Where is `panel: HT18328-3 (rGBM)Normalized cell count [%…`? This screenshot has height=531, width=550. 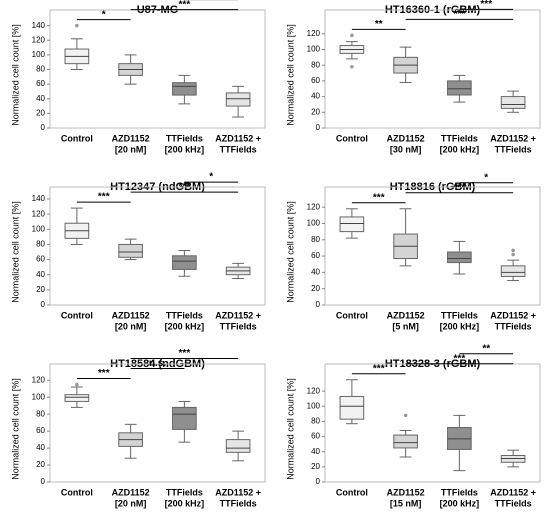
panel: HT18328-3 (rGBM)Normalized cell count [%… is located at coordinates (413, 425).